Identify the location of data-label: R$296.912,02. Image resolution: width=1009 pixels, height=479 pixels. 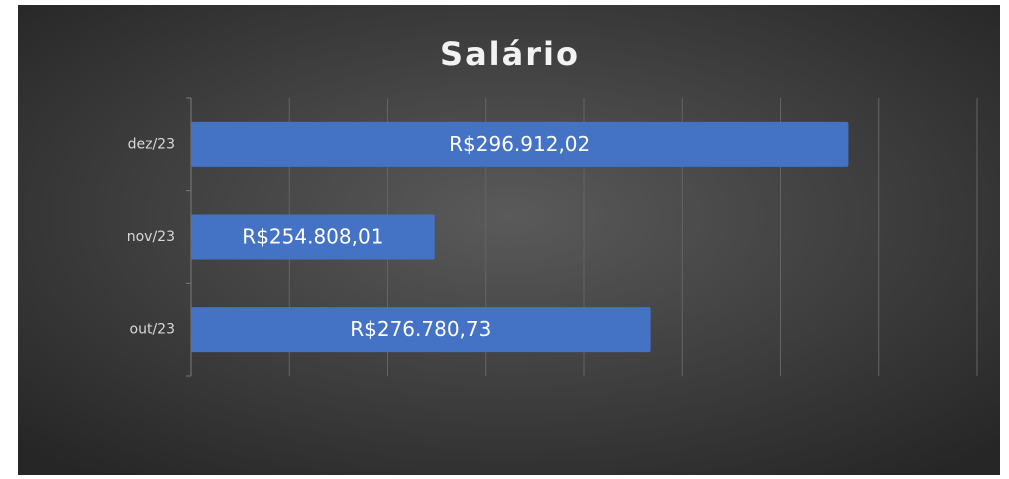
(519, 144).